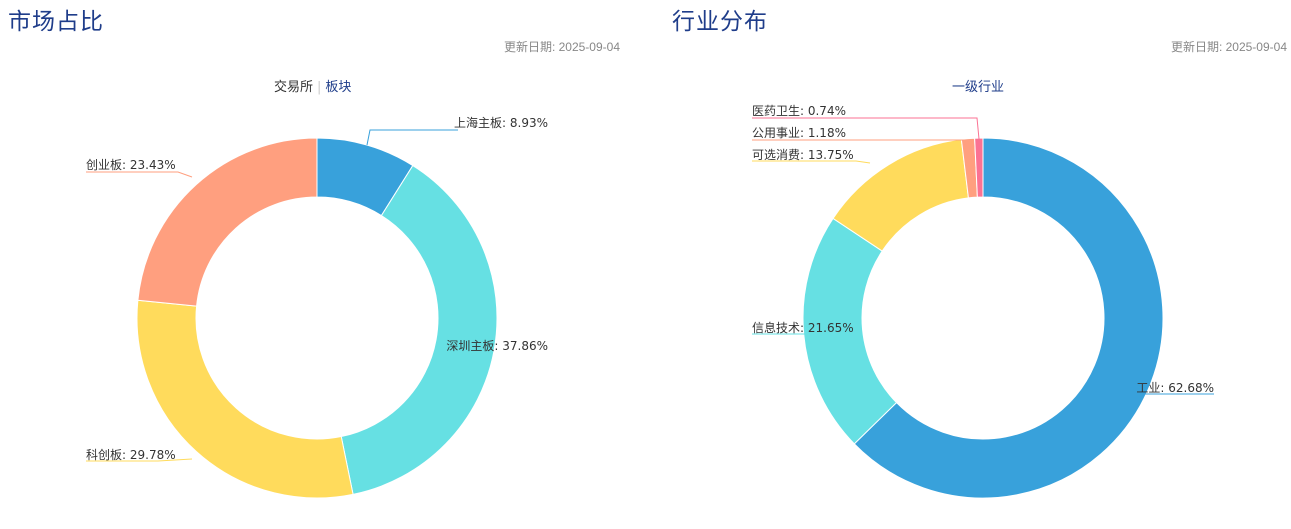 This screenshot has width=1291, height=529. What do you see at coordinates (803, 327) in the screenshot?
I see `slice-label-2: 信息技术: 21.65%` at bounding box center [803, 327].